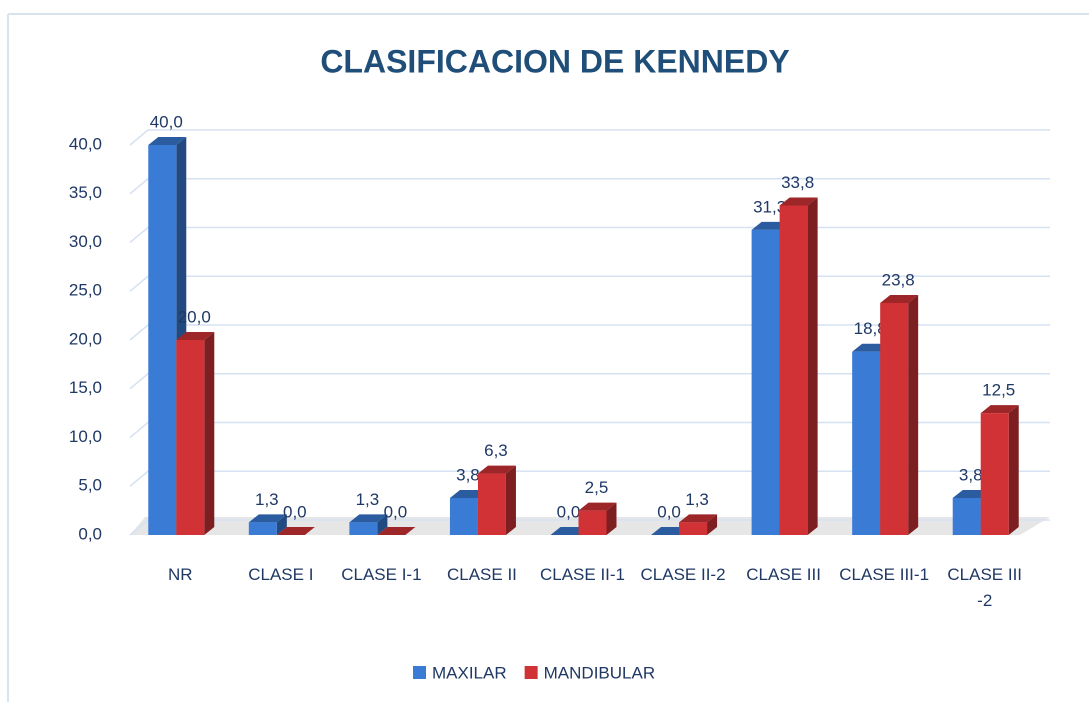  Describe the element at coordinates (281, 574) in the screenshot. I see `x-tick-label: CLASE I` at that location.